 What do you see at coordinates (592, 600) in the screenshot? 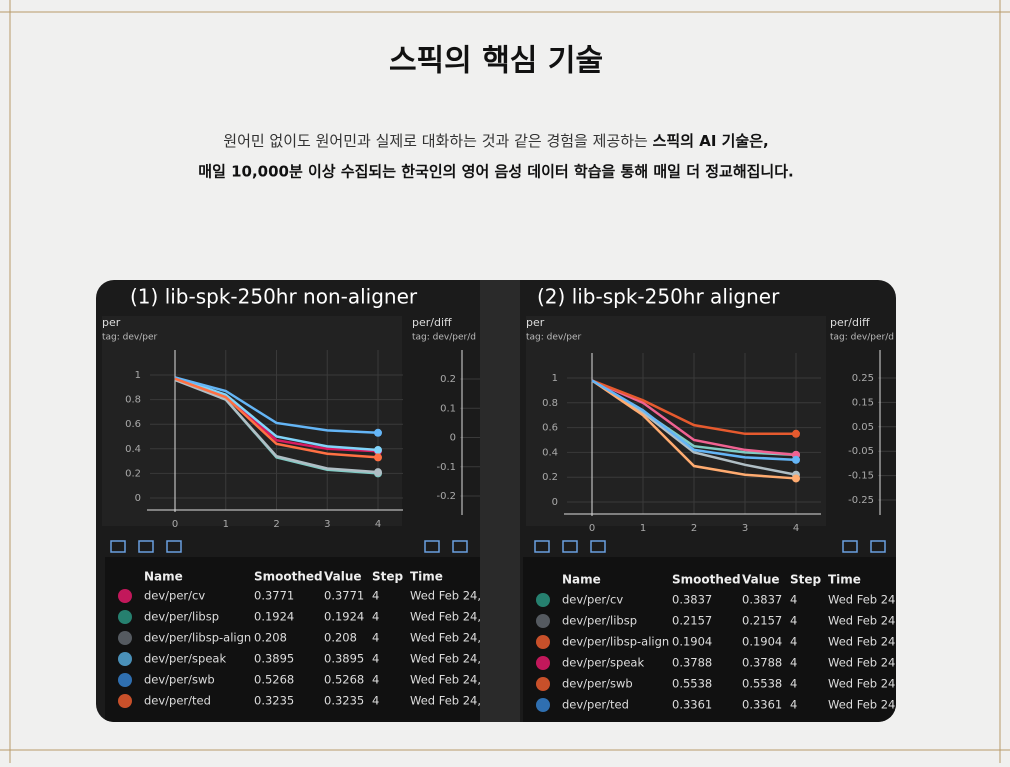
I see `table-cell: dev/per/cv` at bounding box center [592, 600].